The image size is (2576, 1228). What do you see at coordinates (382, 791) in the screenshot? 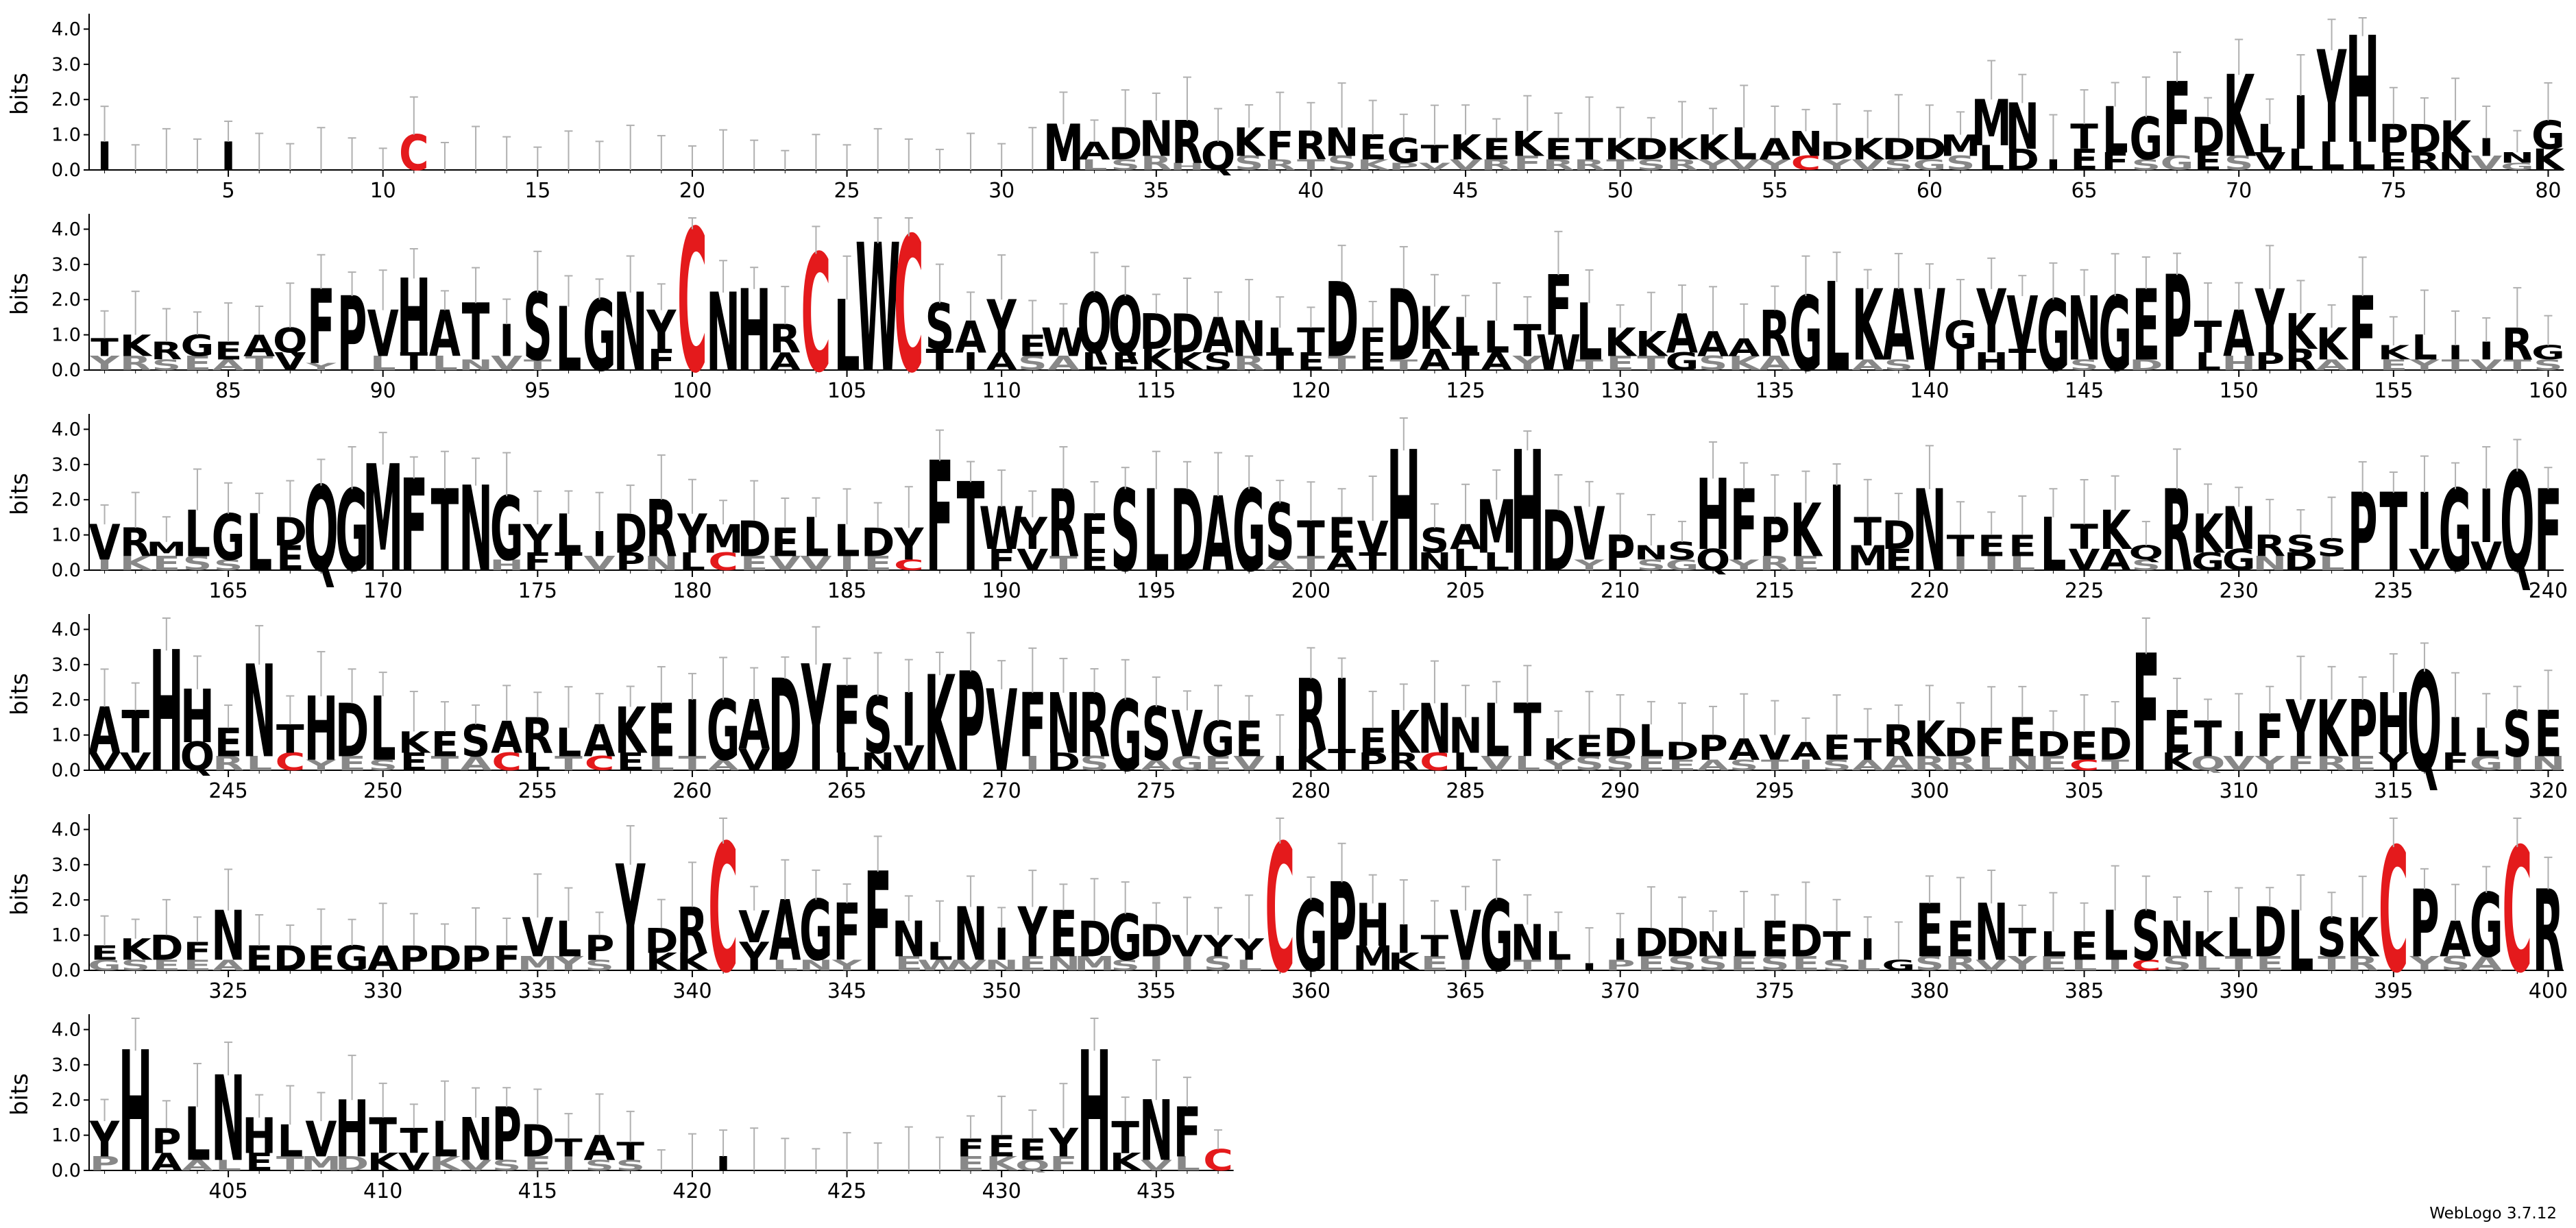
I see `x-tick-label: 250` at bounding box center [382, 791].